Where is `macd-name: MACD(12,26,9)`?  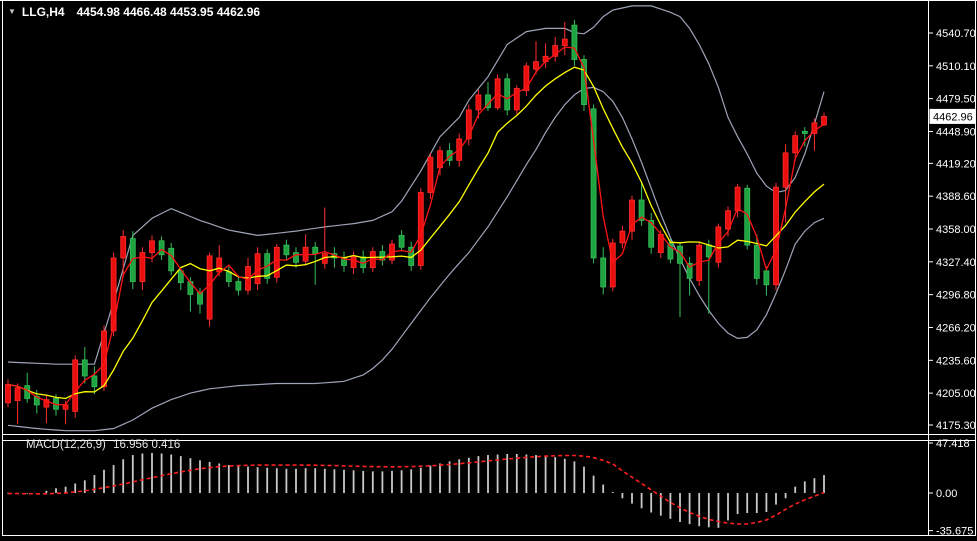 macd-name: MACD(12,26,9) is located at coordinates (66, 445).